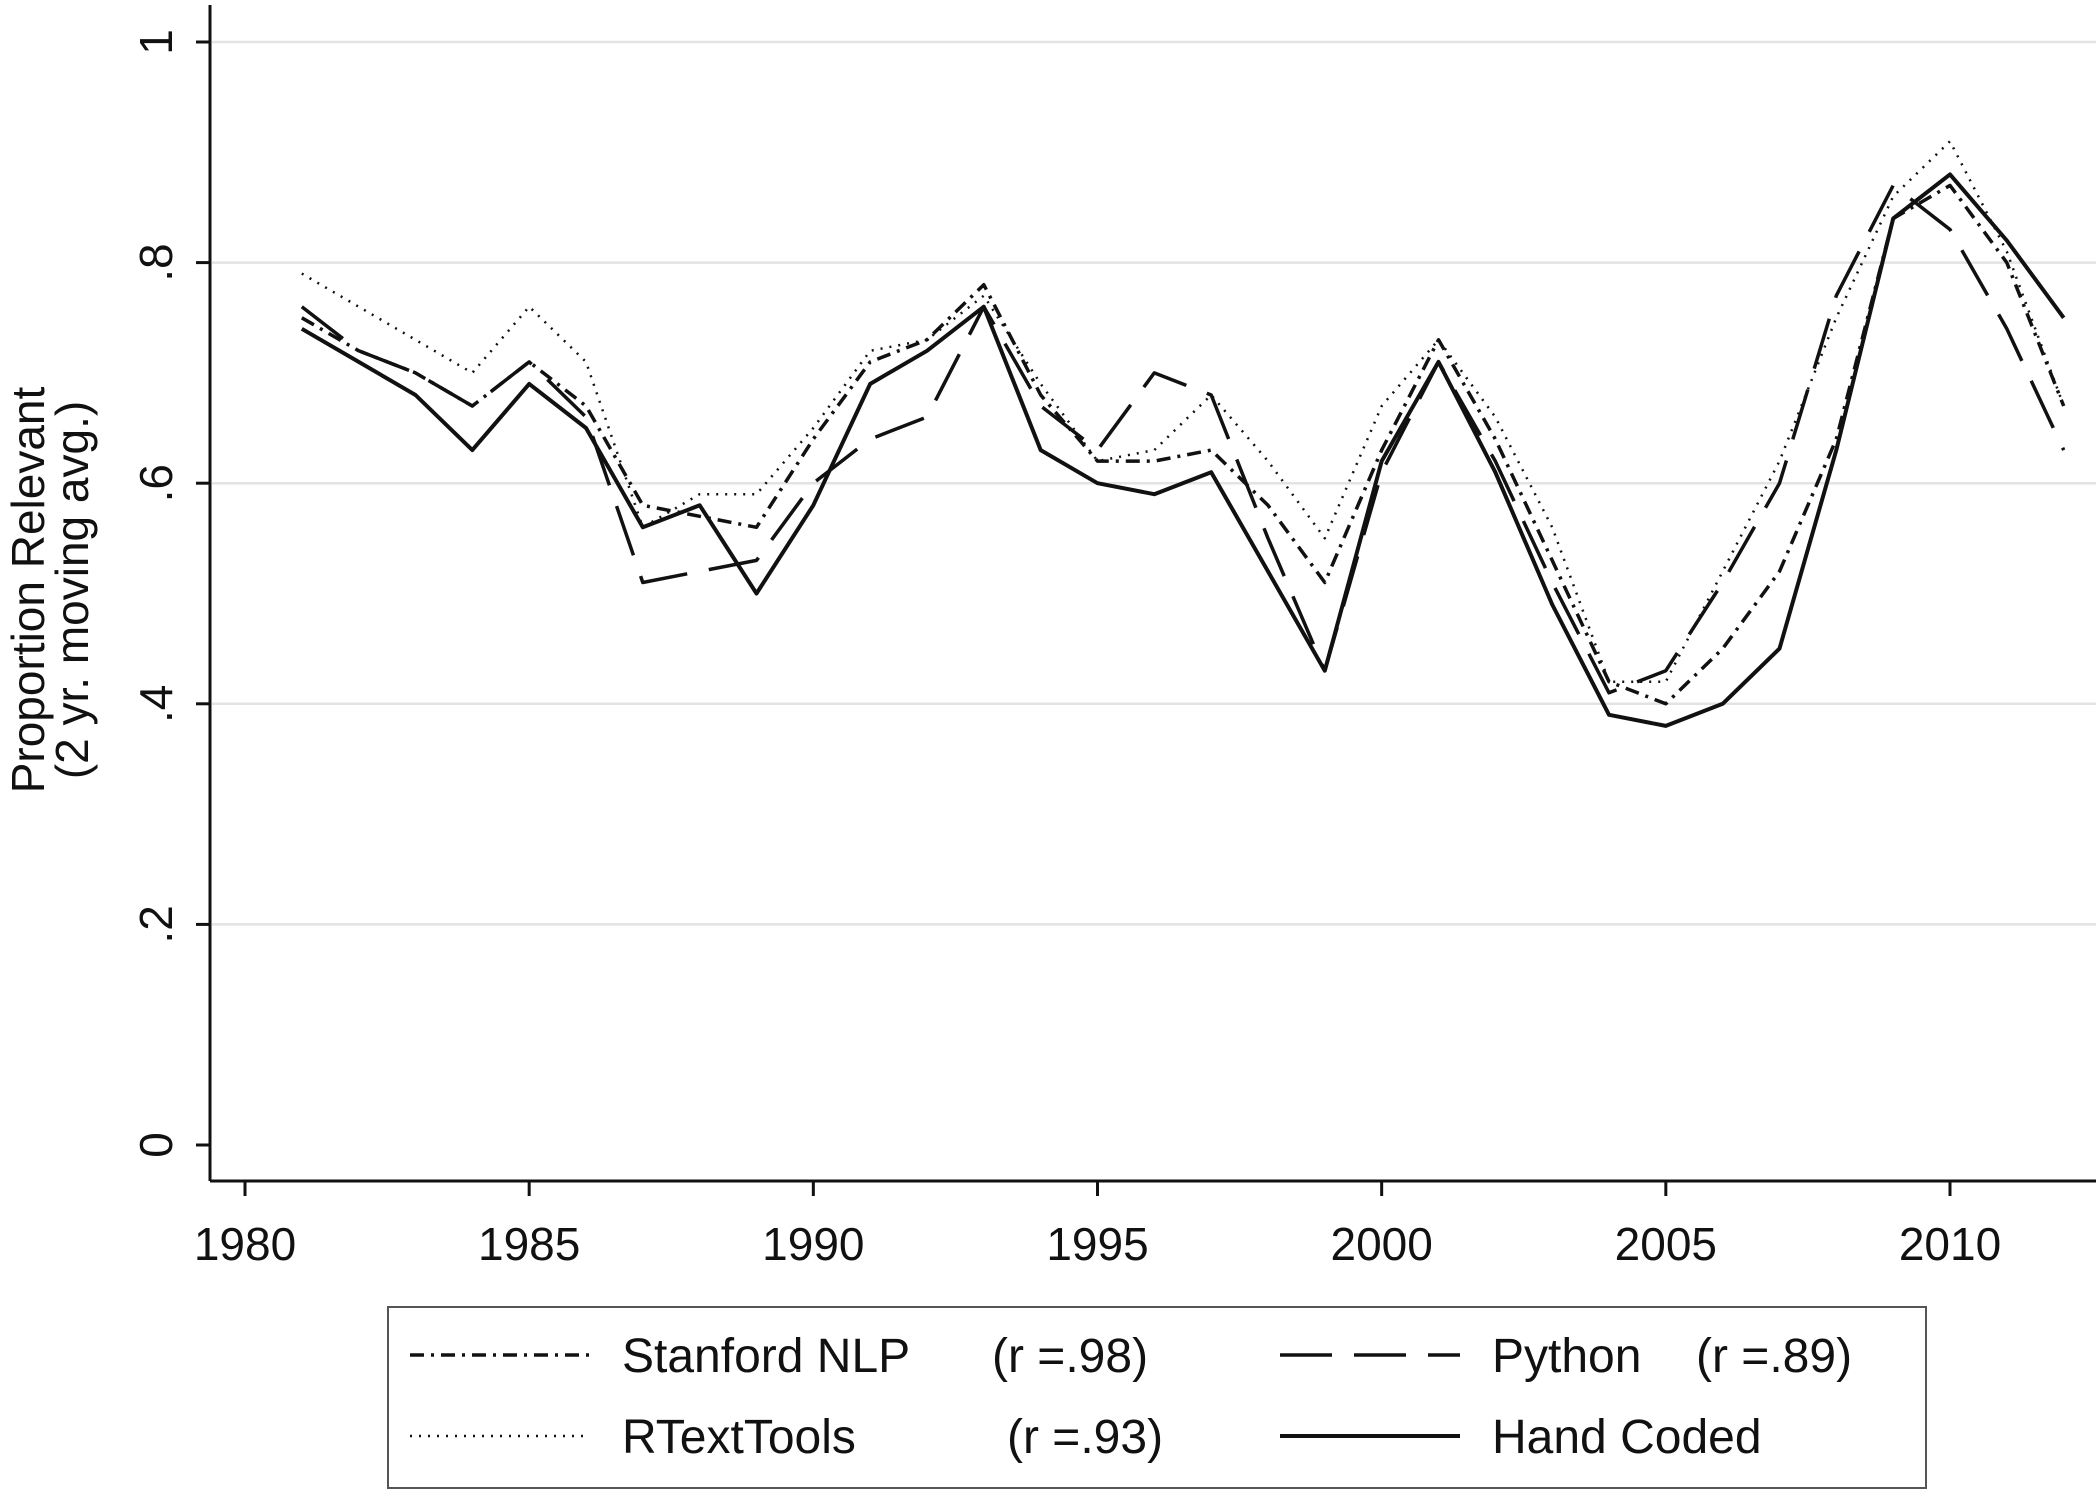 The height and width of the screenshot is (1493, 2100). What do you see at coordinates (1666, 1244) in the screenshot?
I see `x-tick-label: 2005` at bounding box center [1666, 1244].